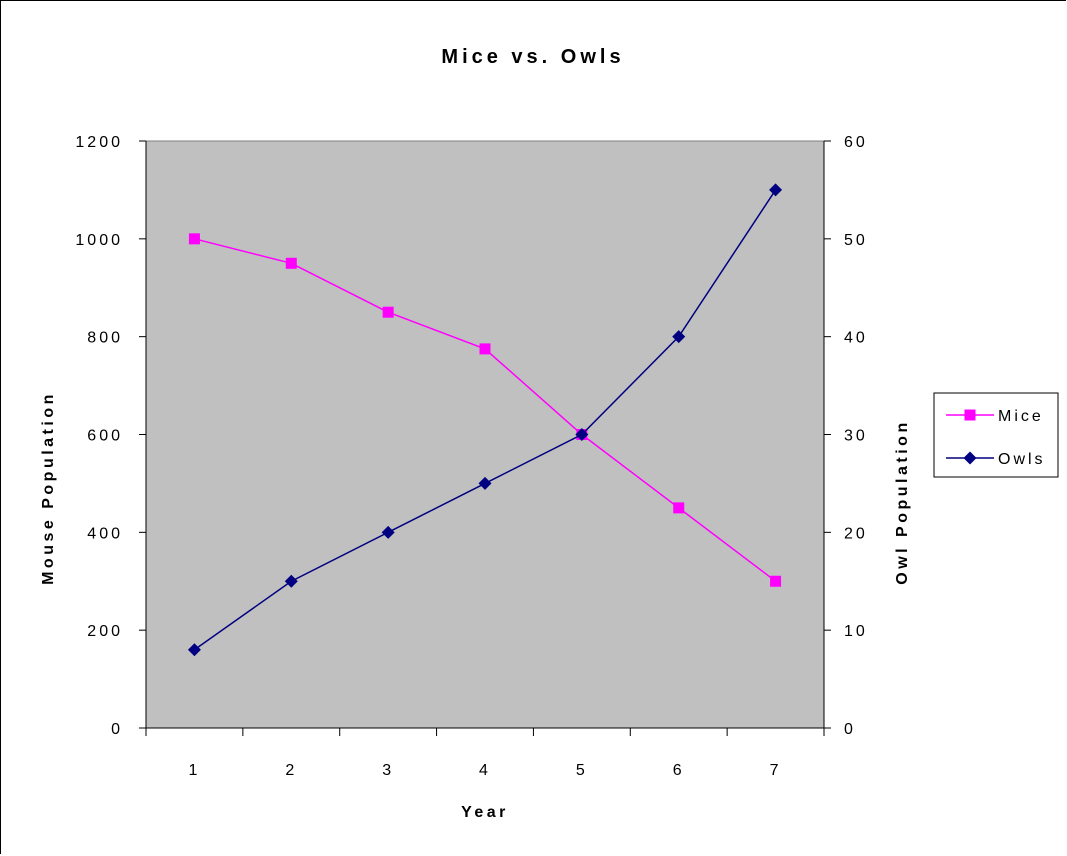  I want to click on x-axis: 1 2 3 4 5 6 7, so click(485, 753).